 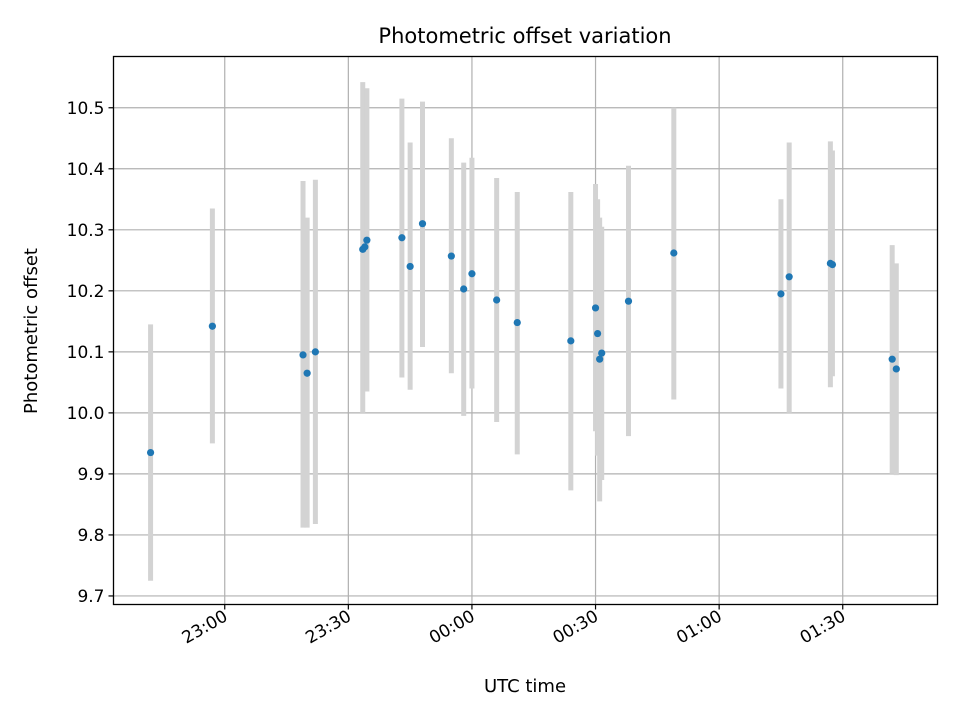 What do you see at coordinates (86, 292) in the screenshot?
I see `y-tick-label: 10.2` at bounding box center [86, 292].